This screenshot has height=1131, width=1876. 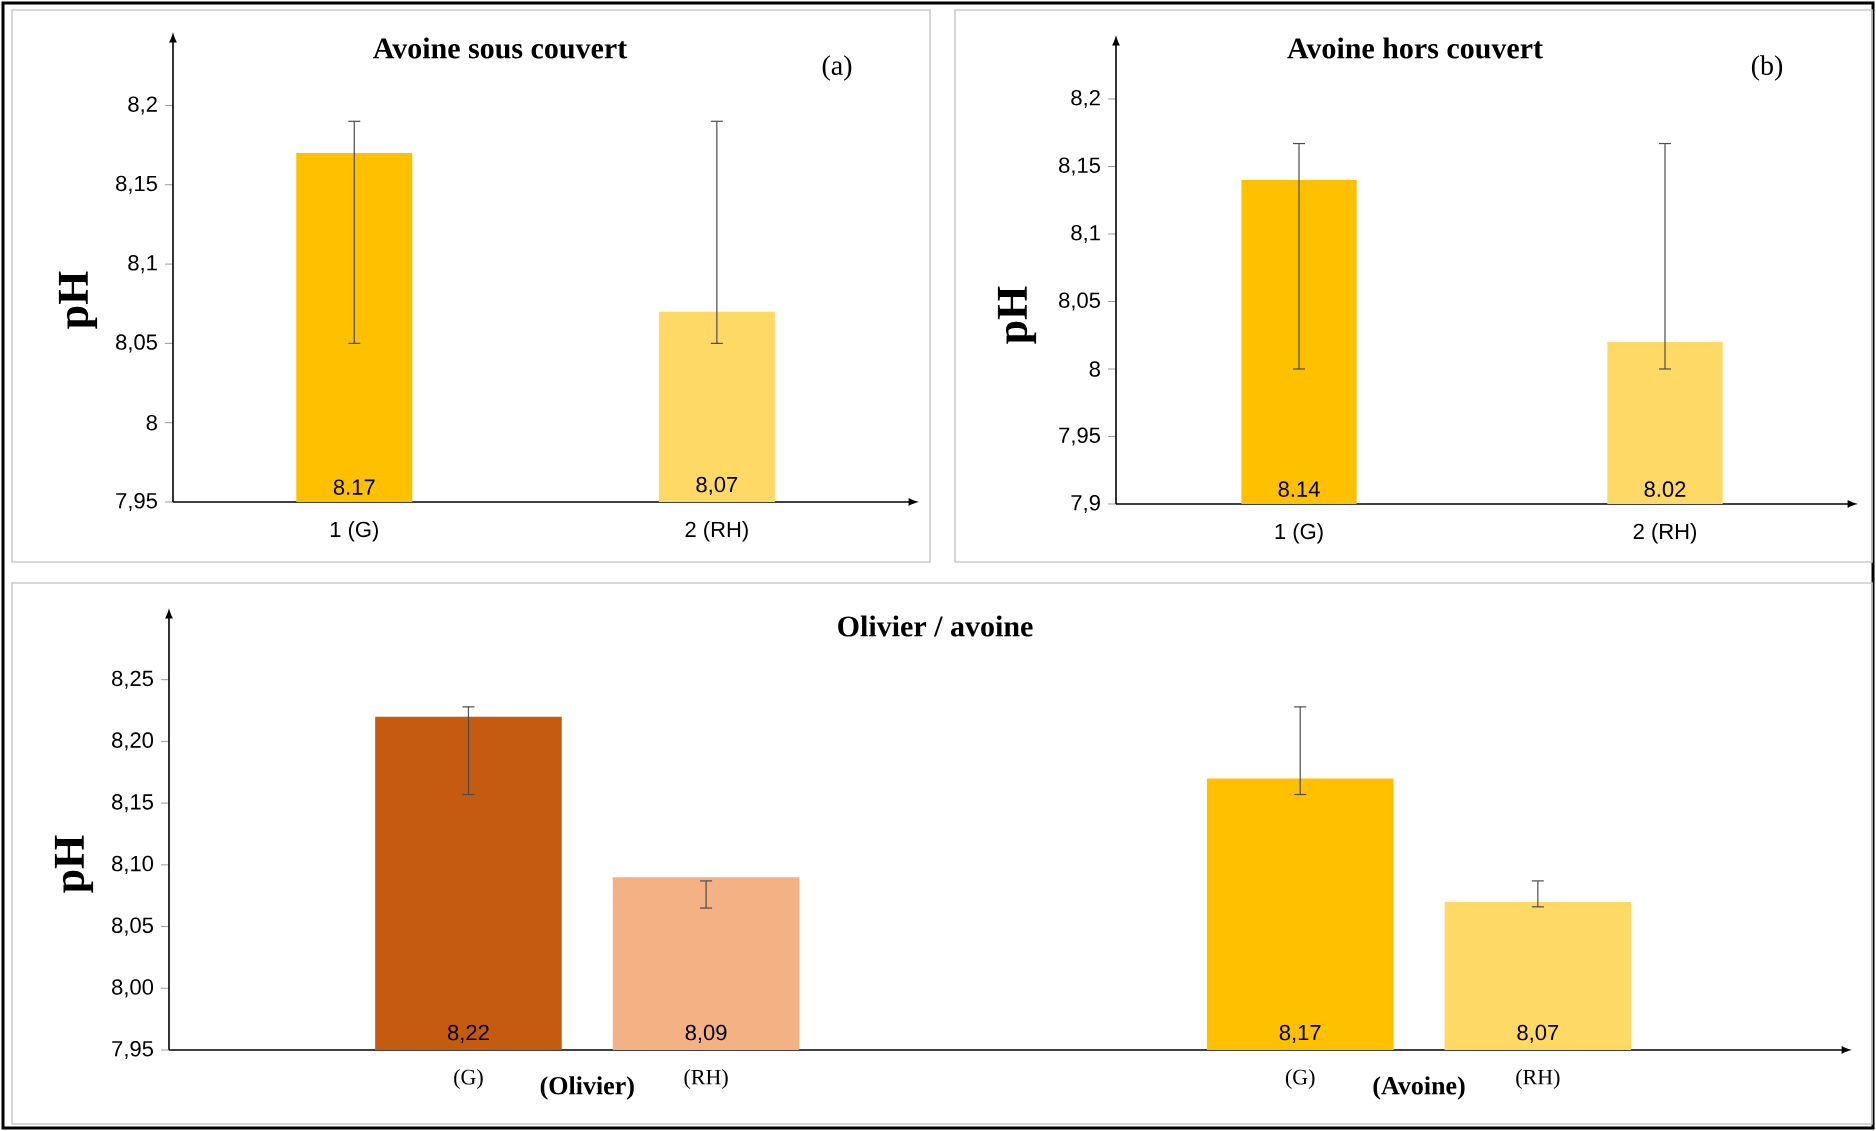 I want to click on y-tick-label: 7,9, so click(x=1085, y=504).